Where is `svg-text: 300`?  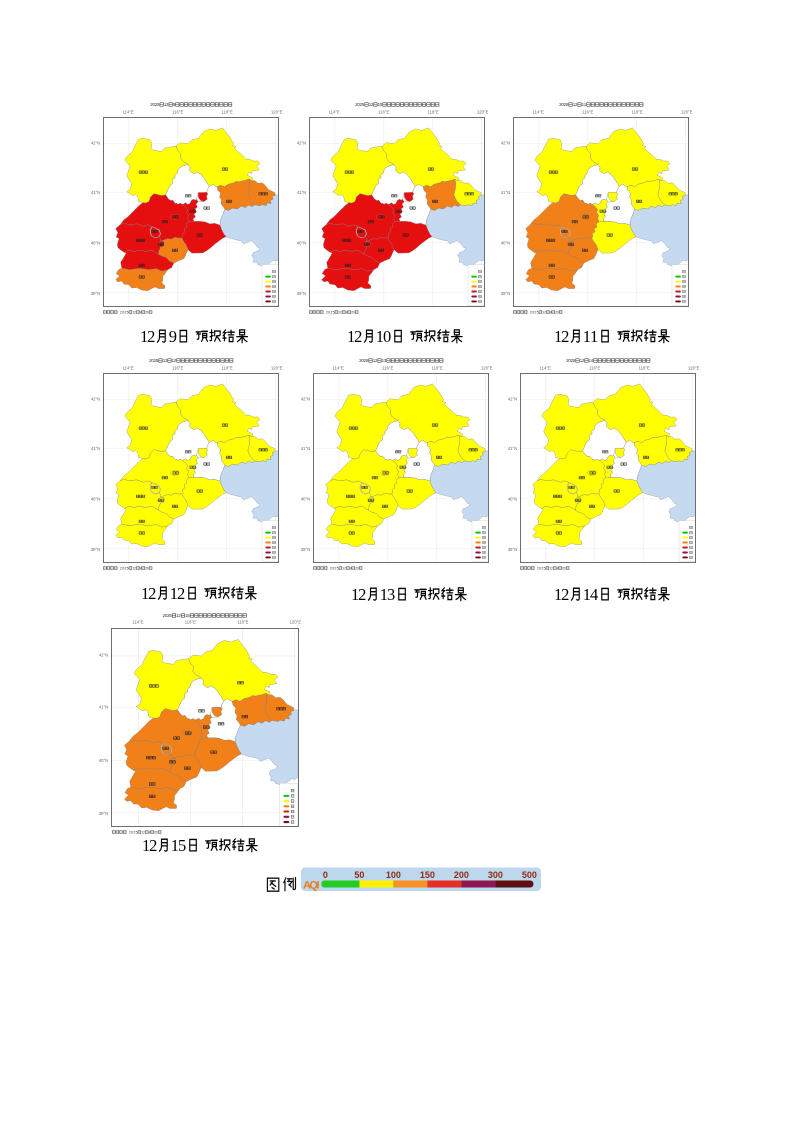 svg-text: 300 is located at coordinates (495, 875).